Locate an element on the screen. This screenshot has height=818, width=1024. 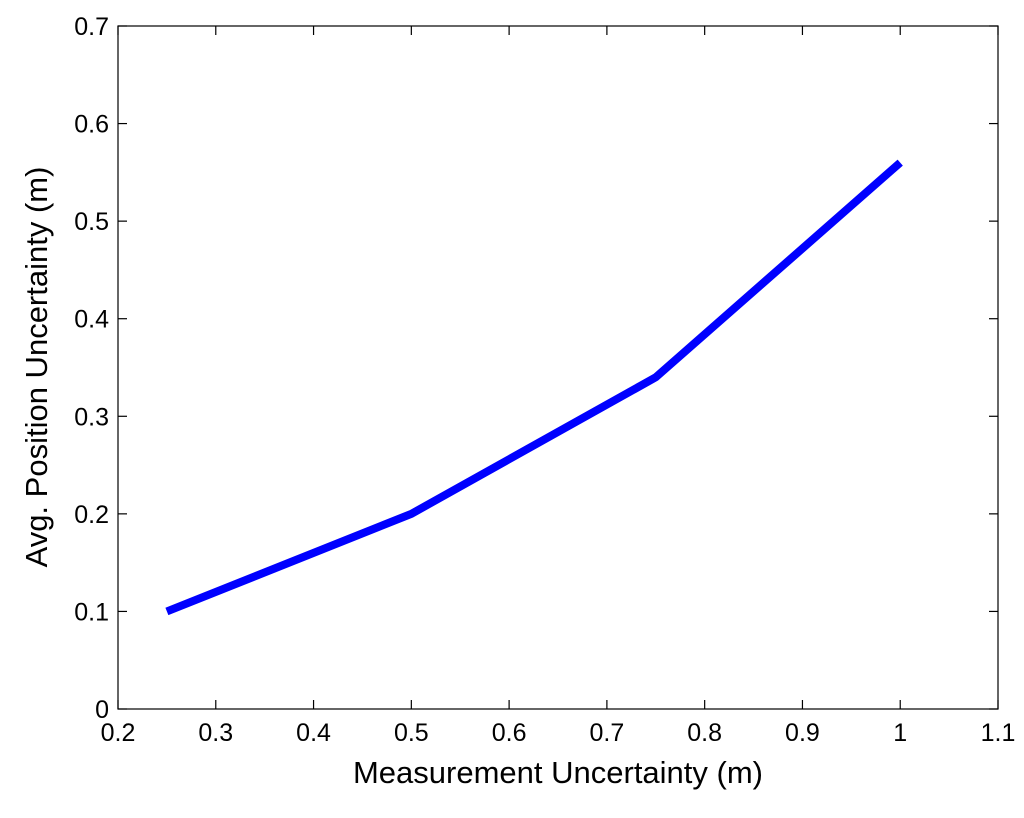
y-tick-label: 0 is located at coordinates (102, 710).